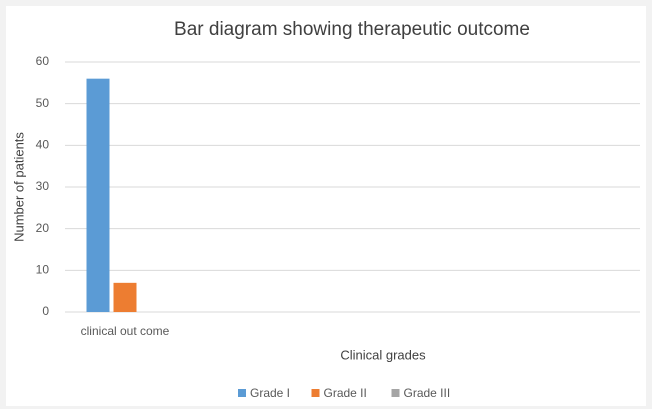  Describe the element at coordinates (125, 331) in the screenshot. I see `x-tick-label: clinical out come` at that location.